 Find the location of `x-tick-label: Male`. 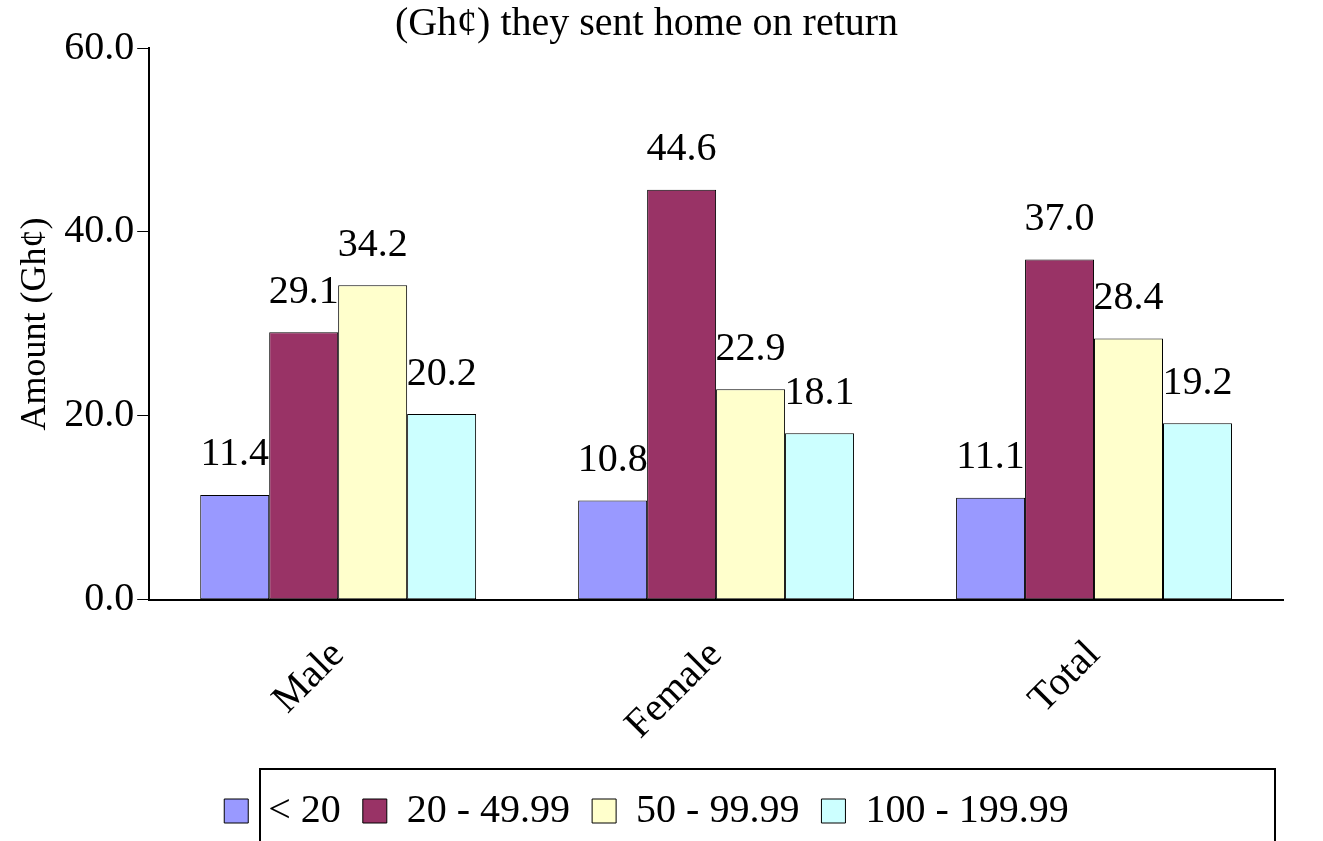

x-tick-label: Male is located at coordinates (307, 675).